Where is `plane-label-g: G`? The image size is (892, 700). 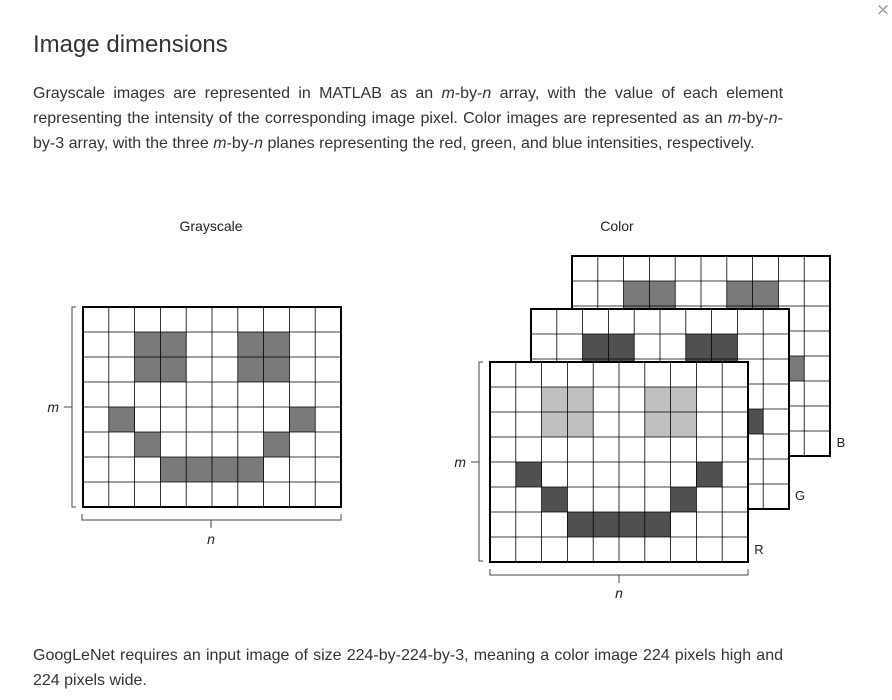
plane-label-g: G is located at coordinates (800, 495).